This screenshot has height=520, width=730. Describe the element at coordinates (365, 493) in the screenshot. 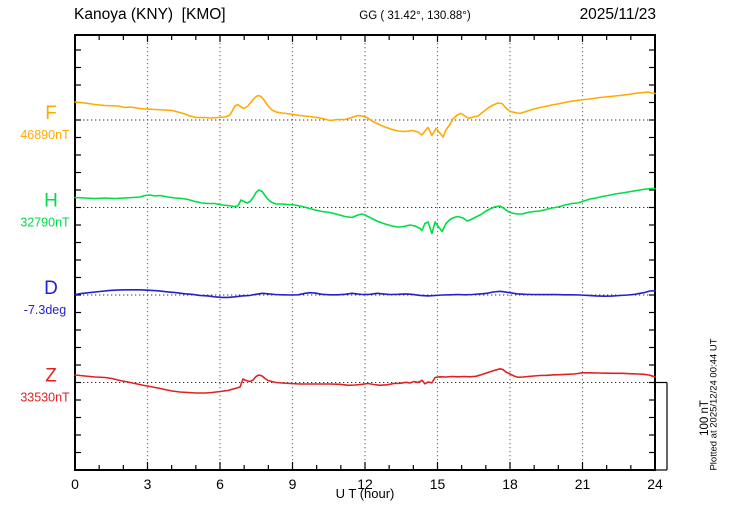

I see `x-axis-title: U T (hour)` at that location.